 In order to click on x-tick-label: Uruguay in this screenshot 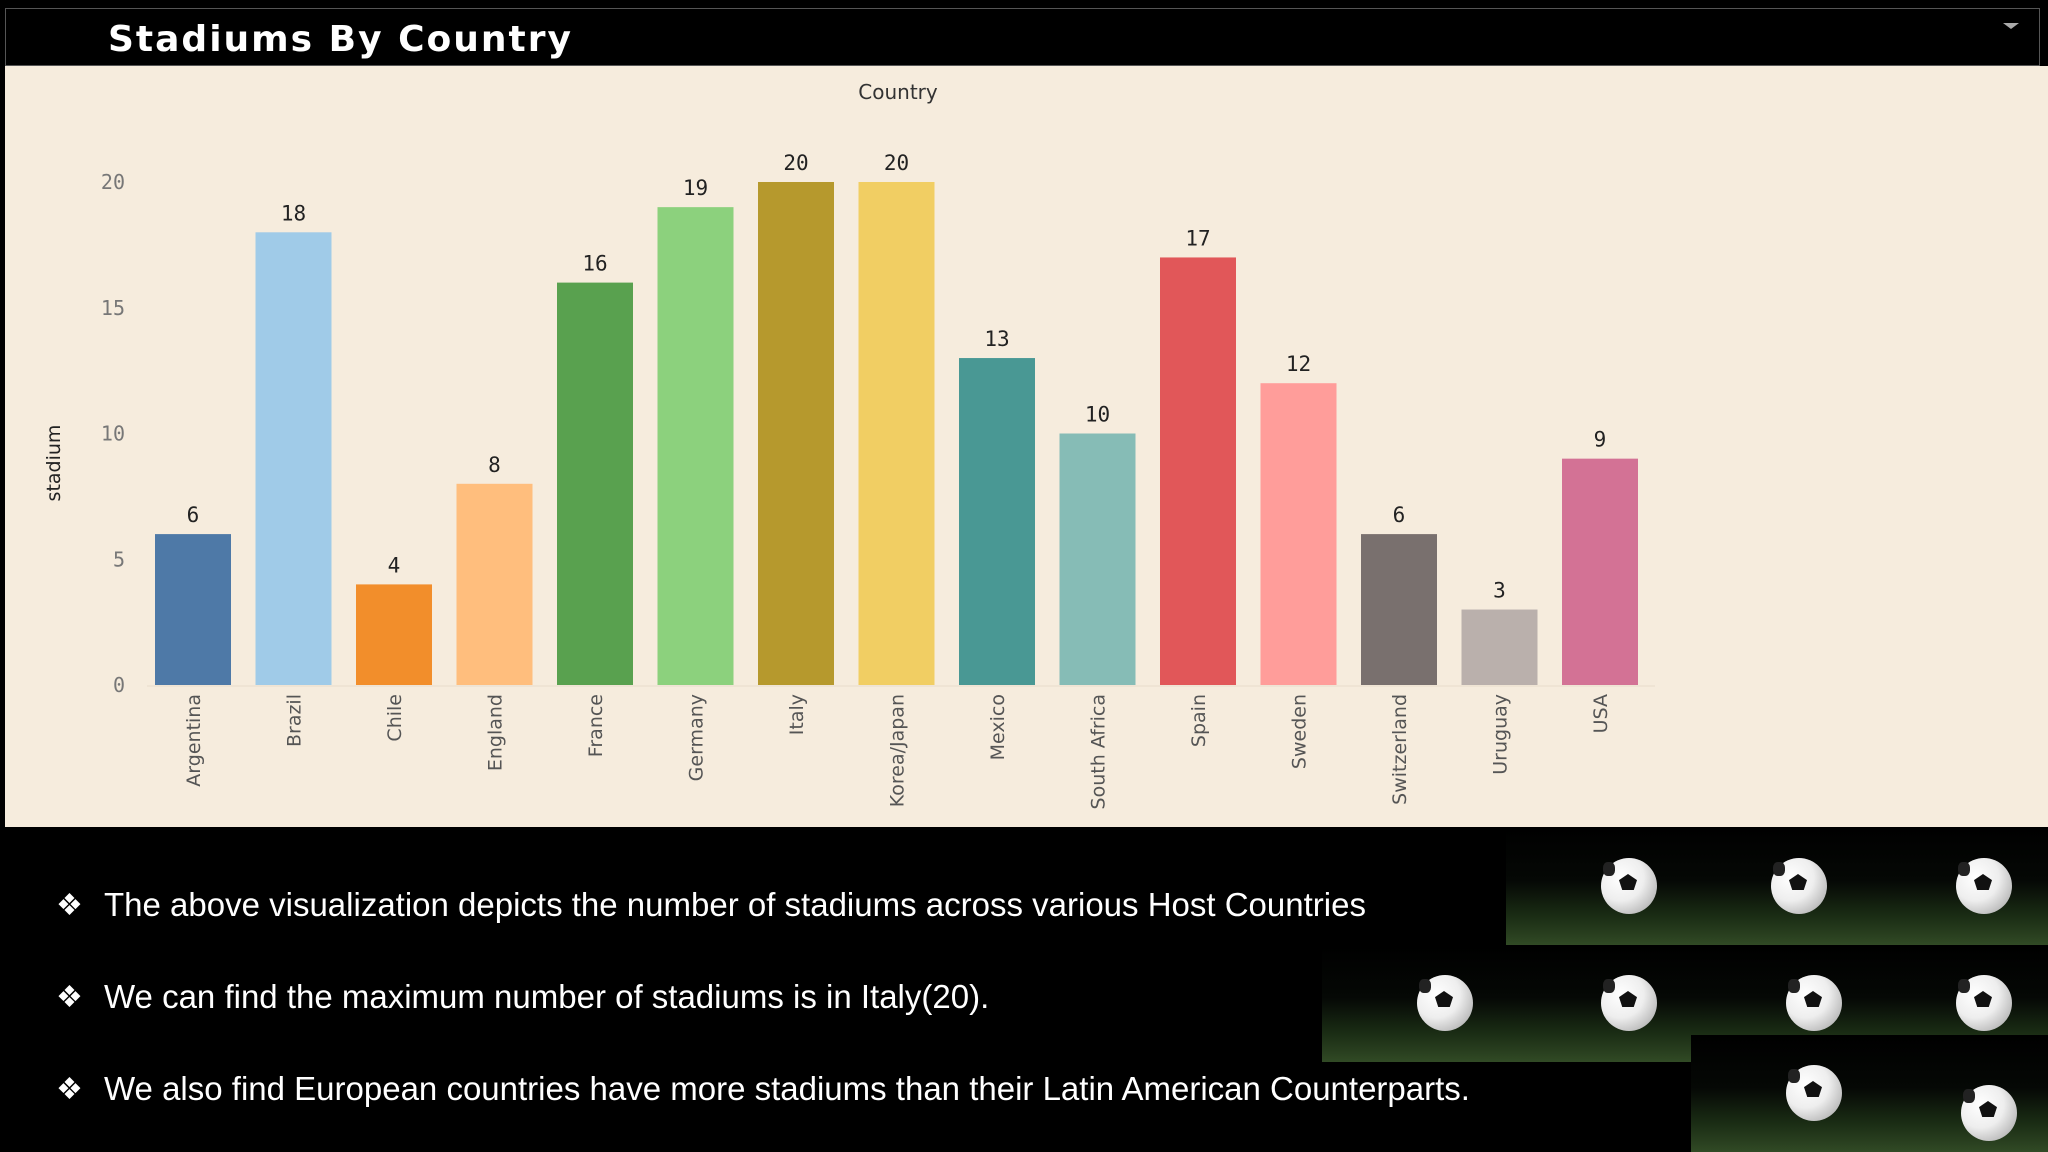, I will do `click(1501, 734)`.